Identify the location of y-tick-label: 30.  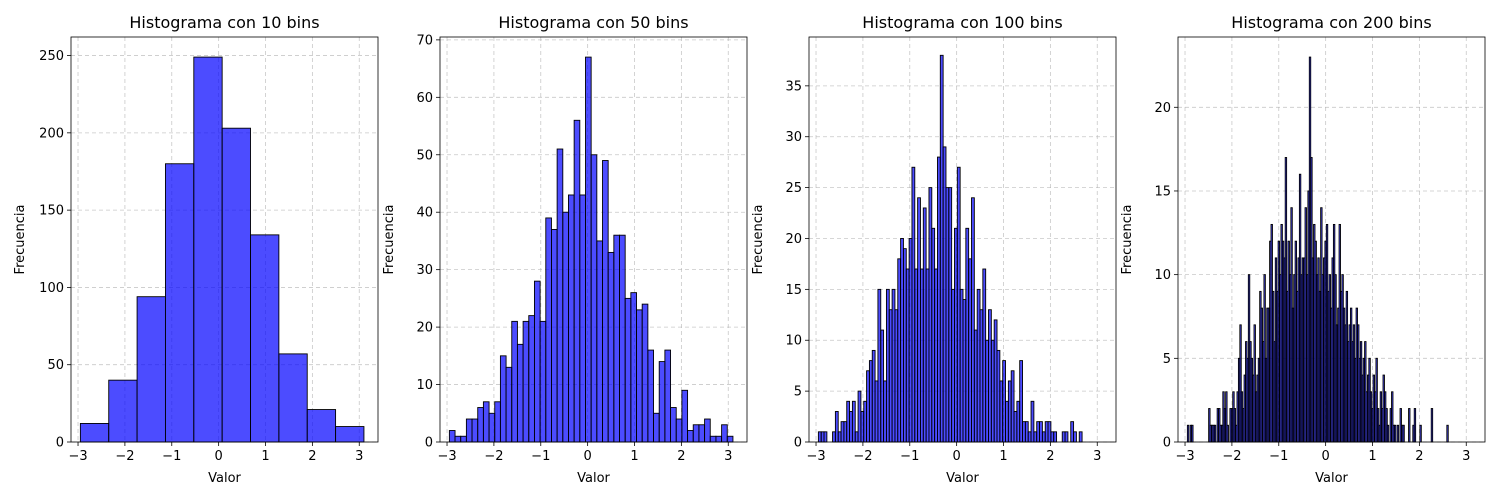
(793, 137).